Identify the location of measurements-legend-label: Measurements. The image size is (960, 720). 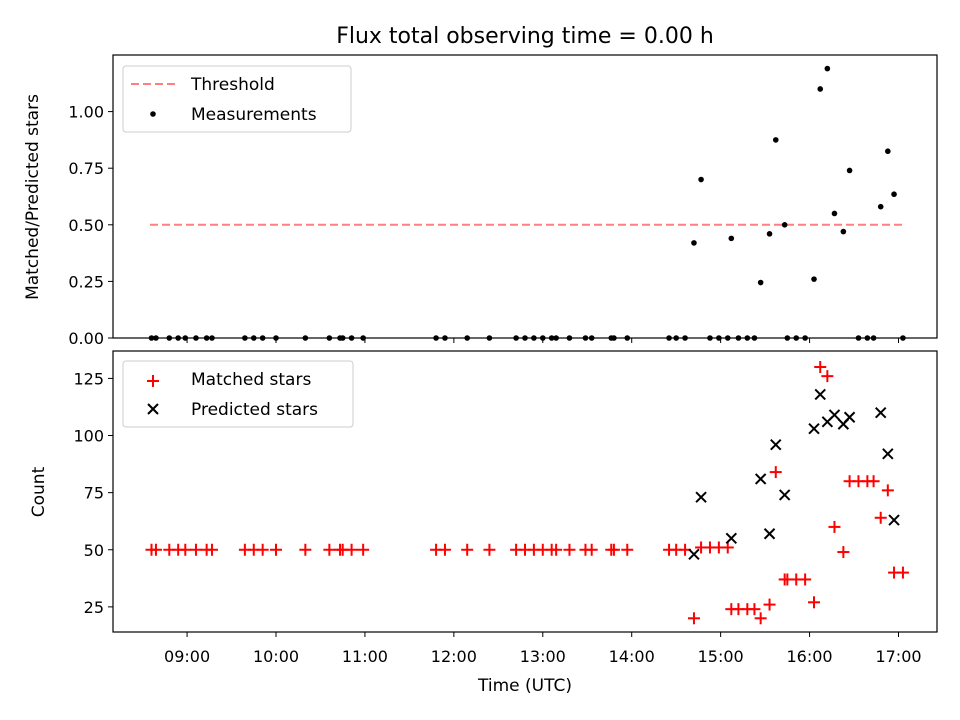
(254, 115).